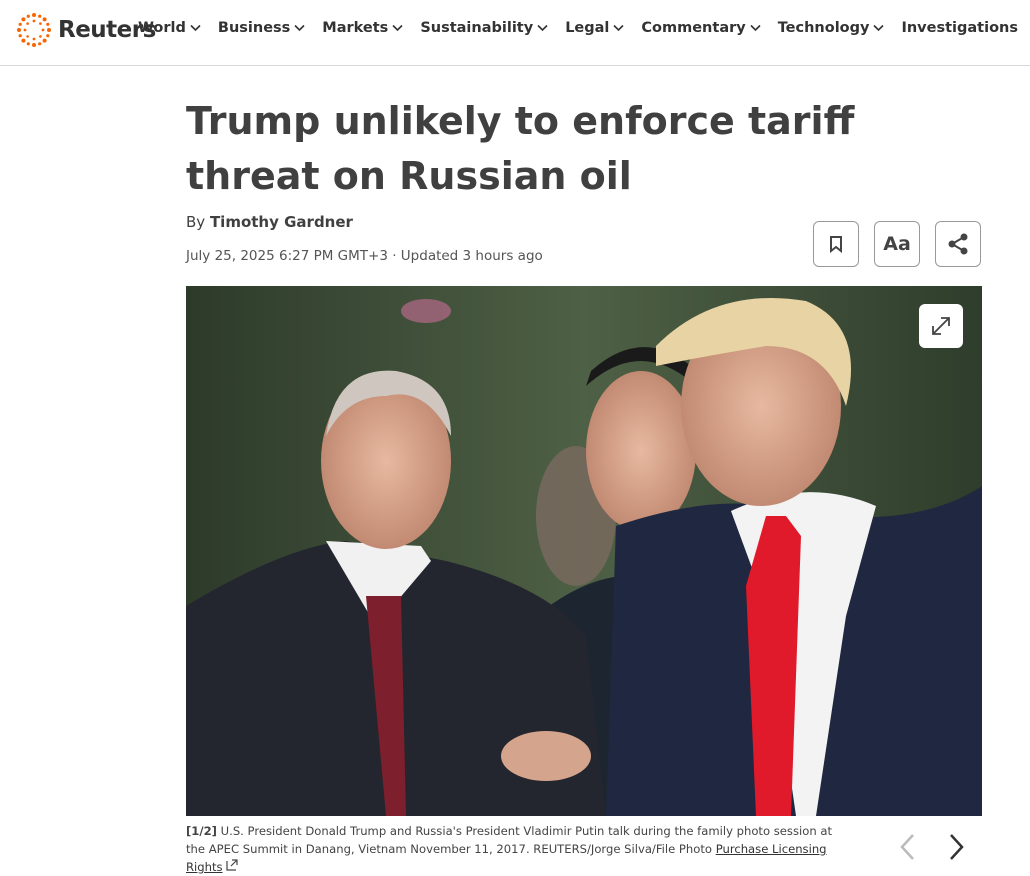 The image size is (1030, 876). Describe the element at coordinates (897, 244) in the screenshot. I see `text-size-button: Aa` at that location.